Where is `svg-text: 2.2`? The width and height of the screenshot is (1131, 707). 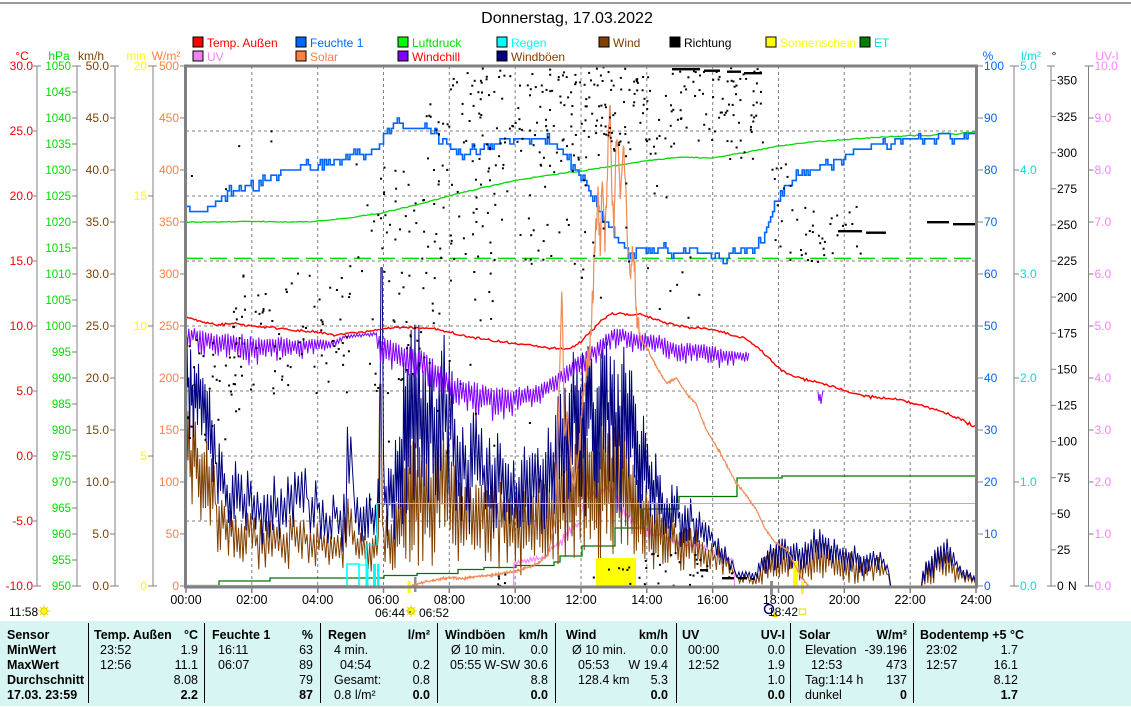
svg-text: 2.2 is located at coordinates (189, 695).